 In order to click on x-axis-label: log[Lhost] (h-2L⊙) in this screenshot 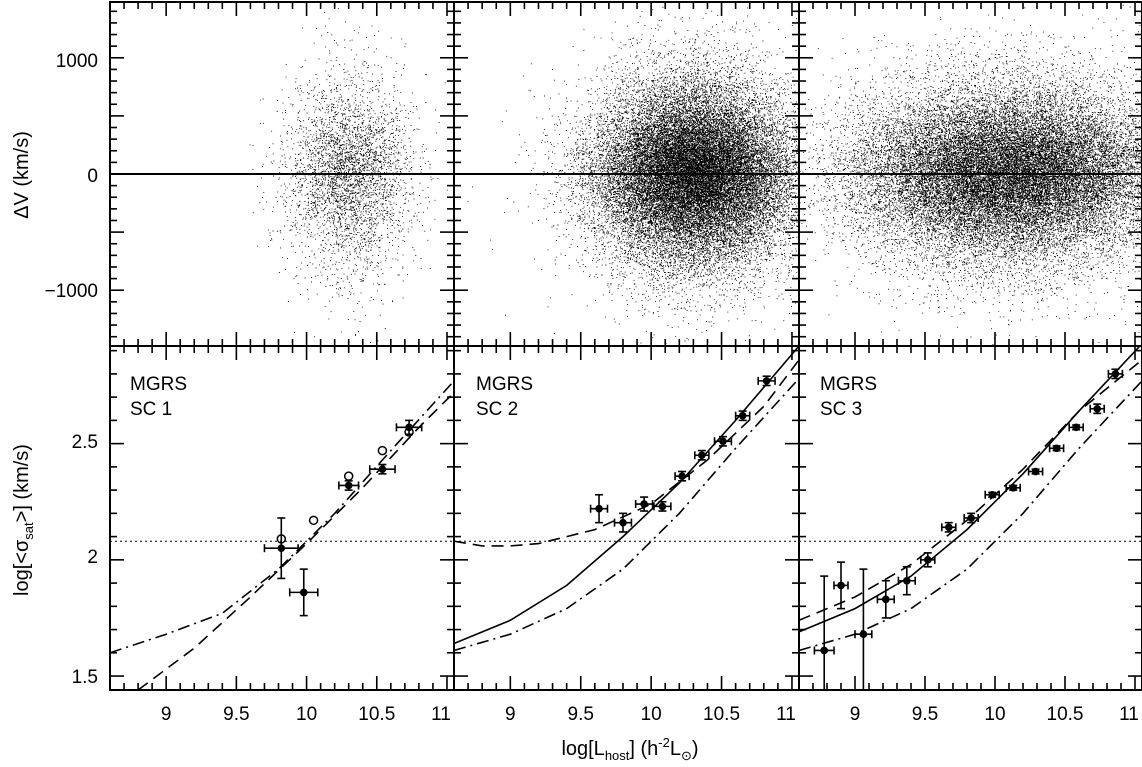, I will do `click(629, 749)`.